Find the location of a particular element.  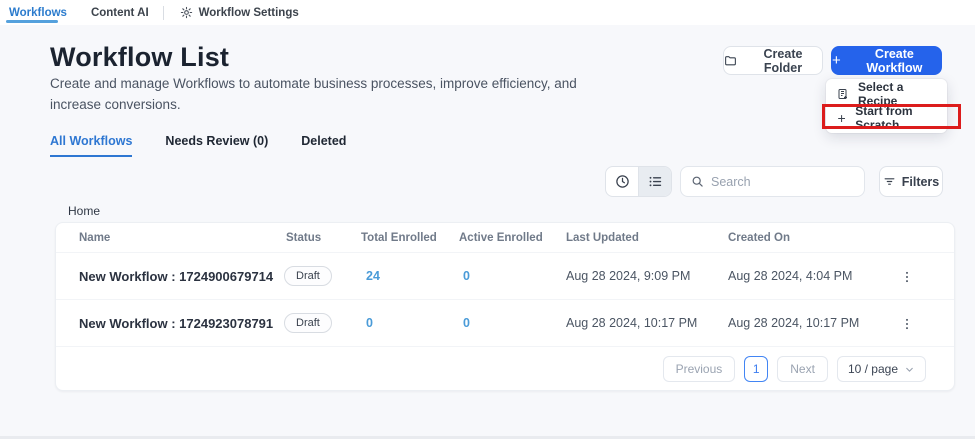

create-folder-button: Create Folder is located at coordinates (773, 60).